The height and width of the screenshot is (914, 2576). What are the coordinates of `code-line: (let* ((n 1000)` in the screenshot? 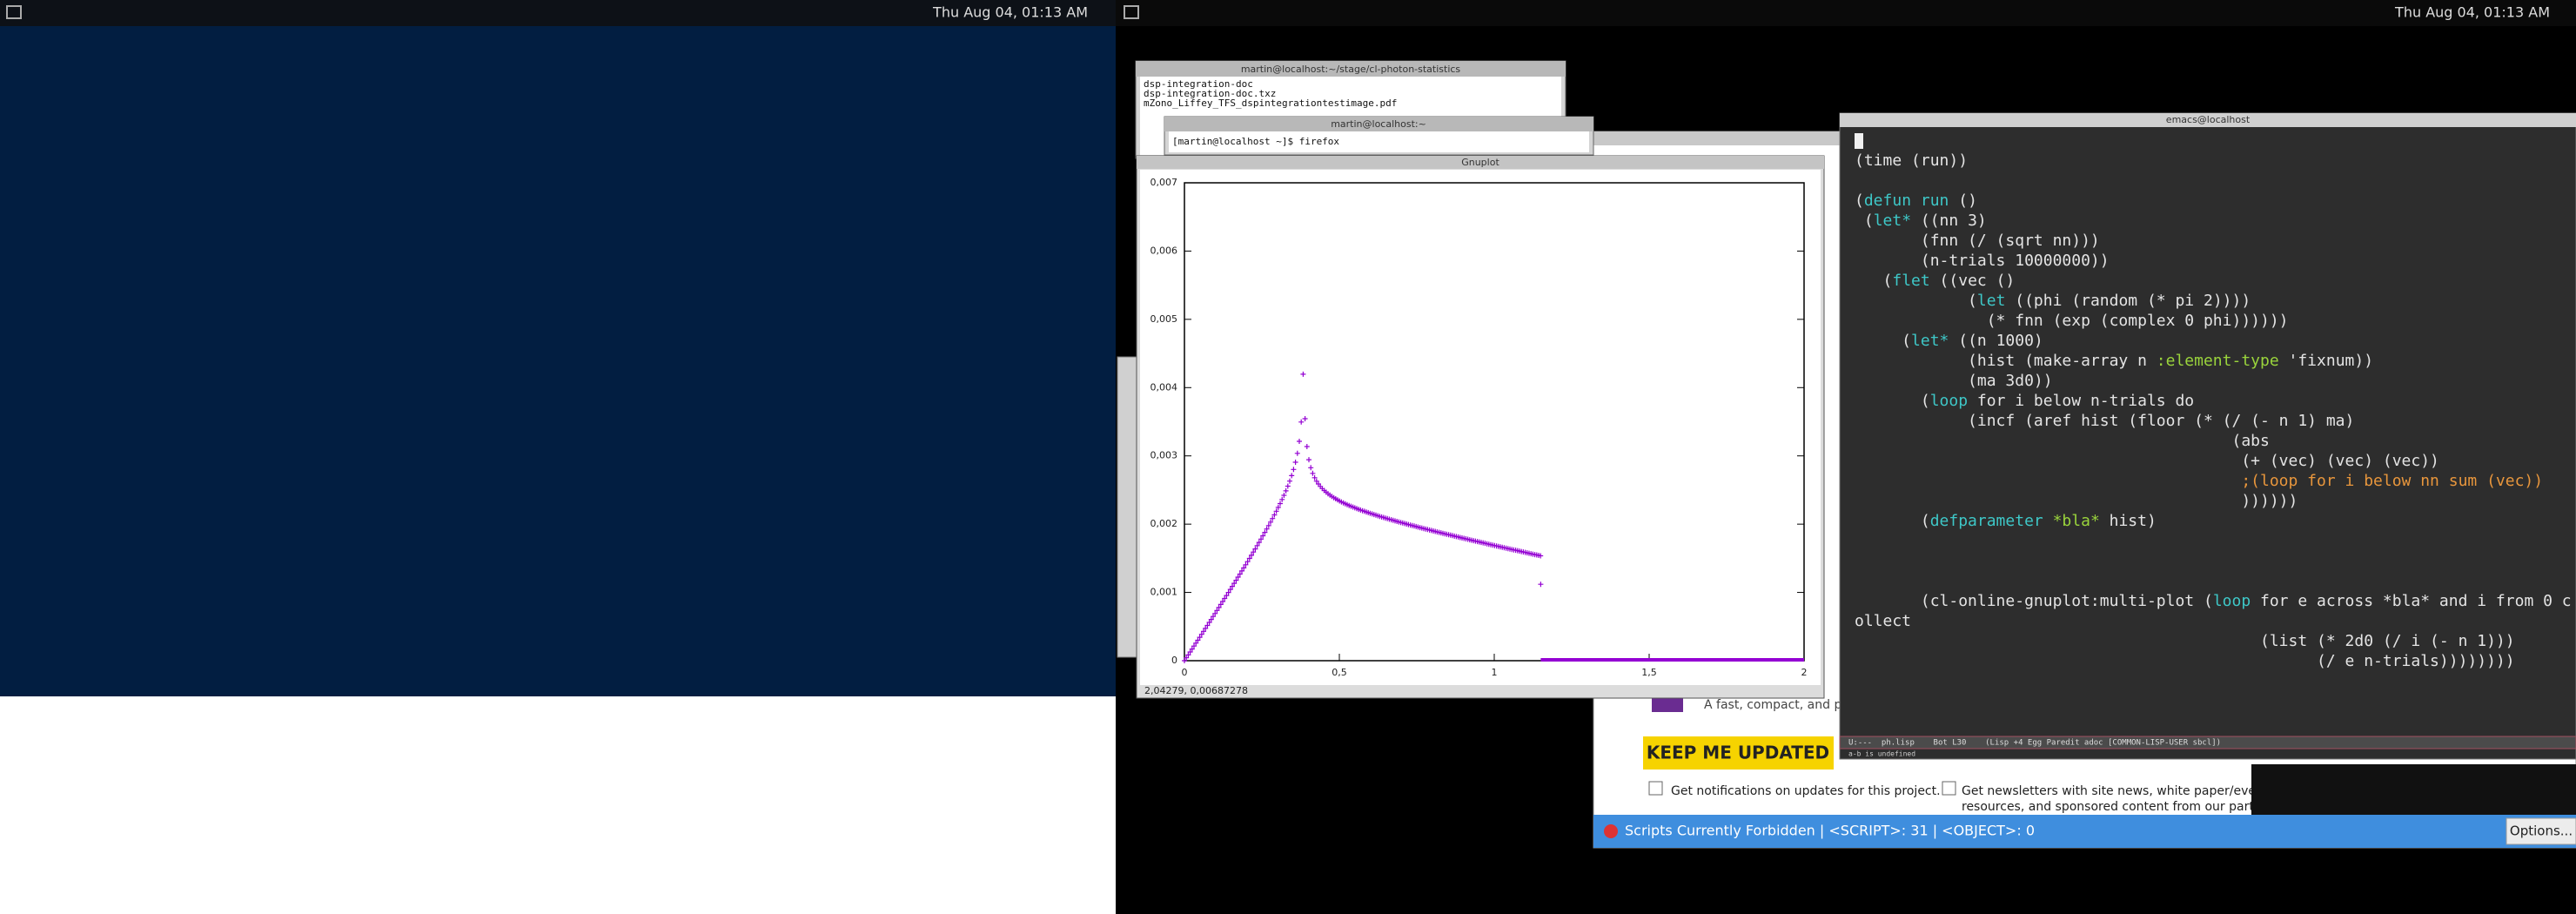 It's located at (1949, 341).